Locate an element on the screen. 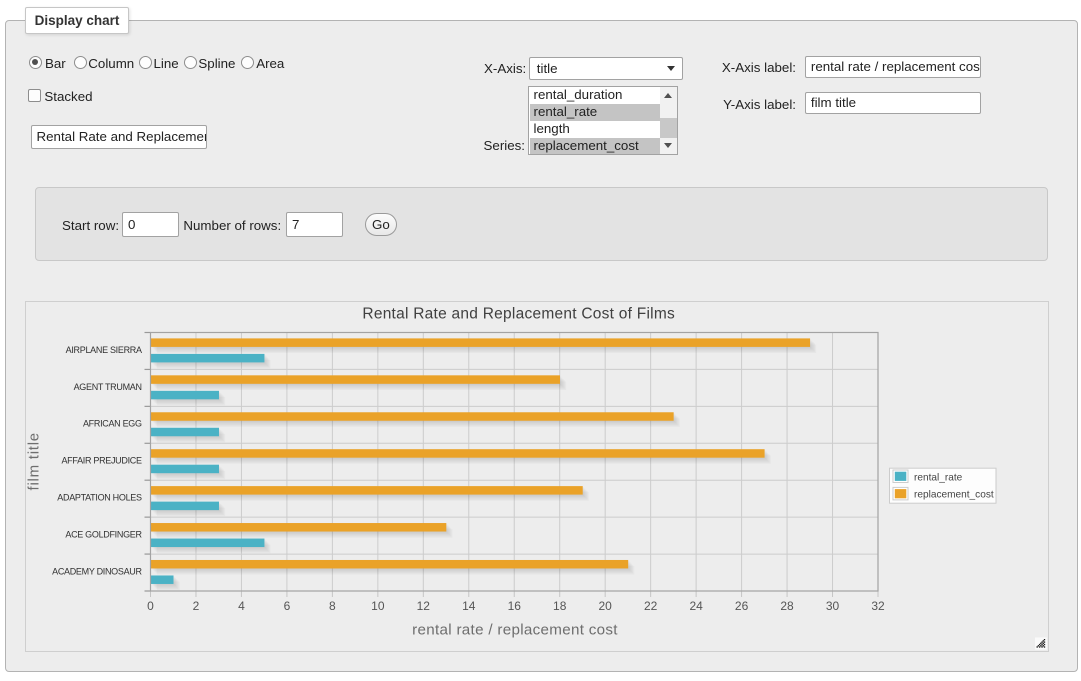  svg-text: 24 is located at coordinates (696, 606).